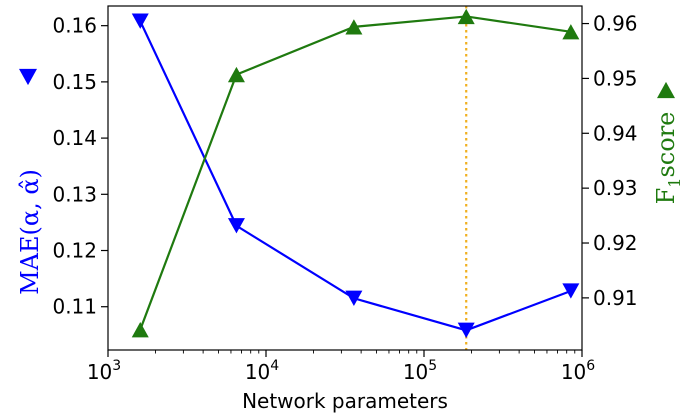  I want to click on left-y-tick-label: 0.14, so click(74, 138).